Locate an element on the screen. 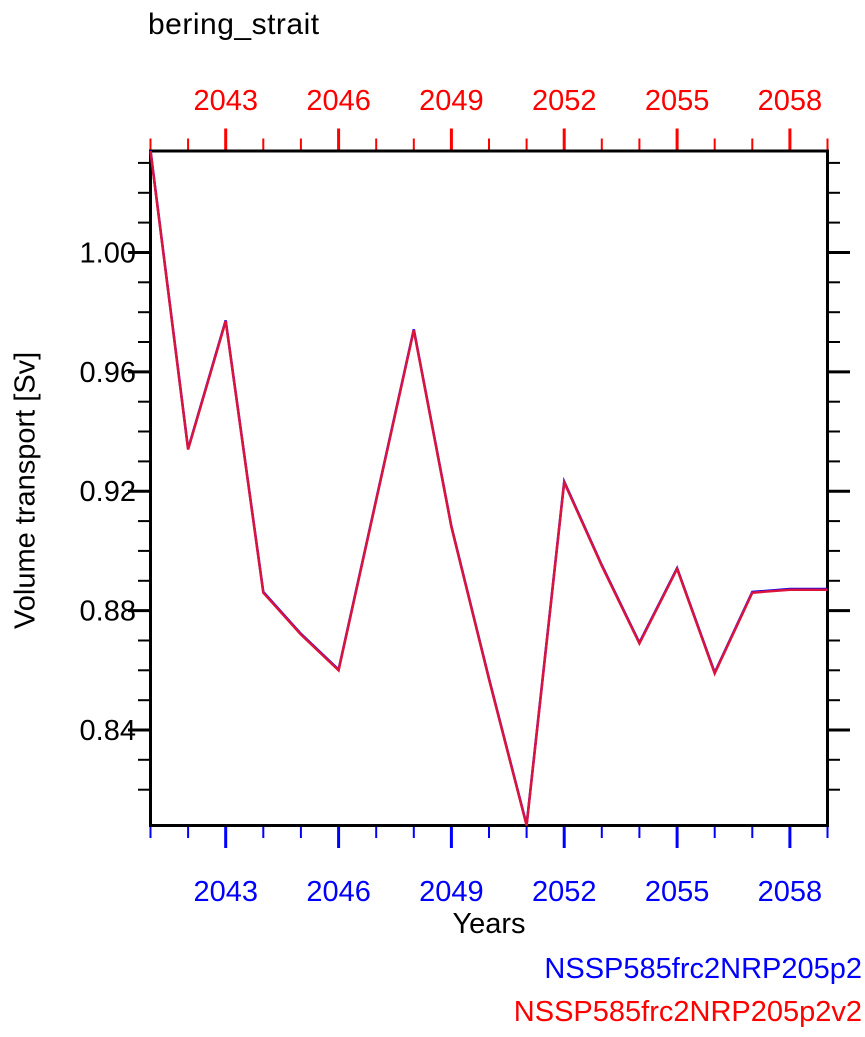 The height and width of the screenshot is (1037, 865). x-tick-label-top: 2055 is located at coordinates (677, 101).